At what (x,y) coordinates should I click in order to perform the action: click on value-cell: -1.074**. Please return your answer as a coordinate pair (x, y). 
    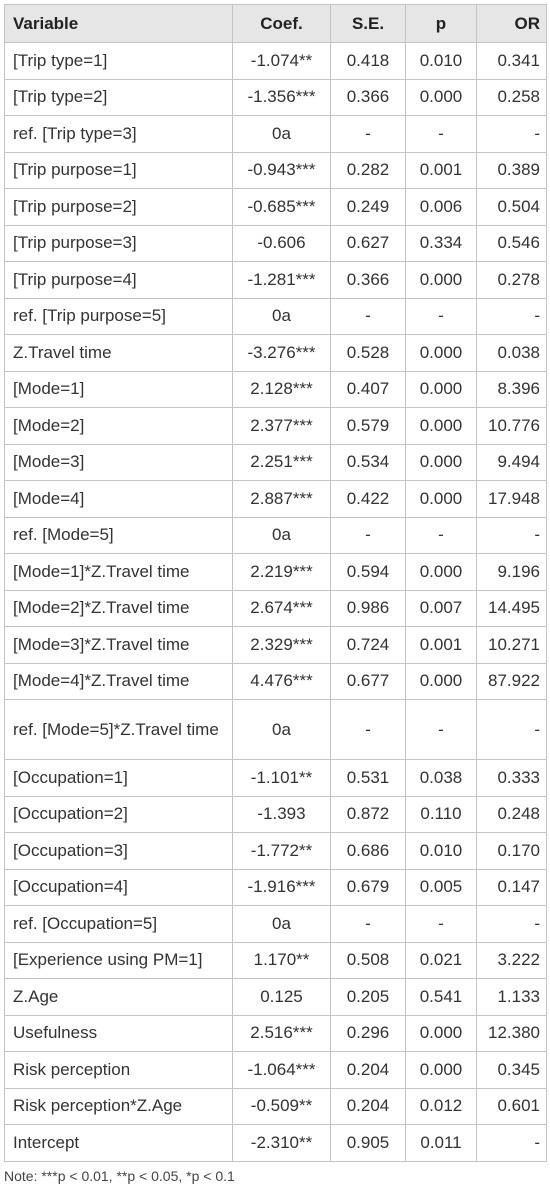
    Looking at the image, I should click on (281, 61).